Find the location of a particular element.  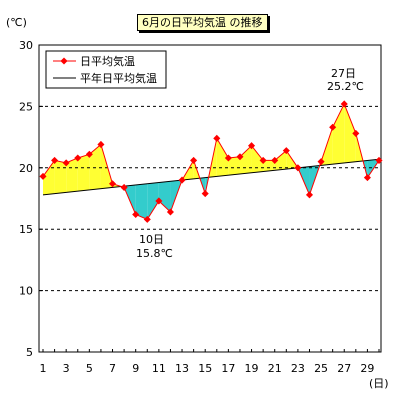

annotation-min-day: 10日 is located at coordinates (151, 239).